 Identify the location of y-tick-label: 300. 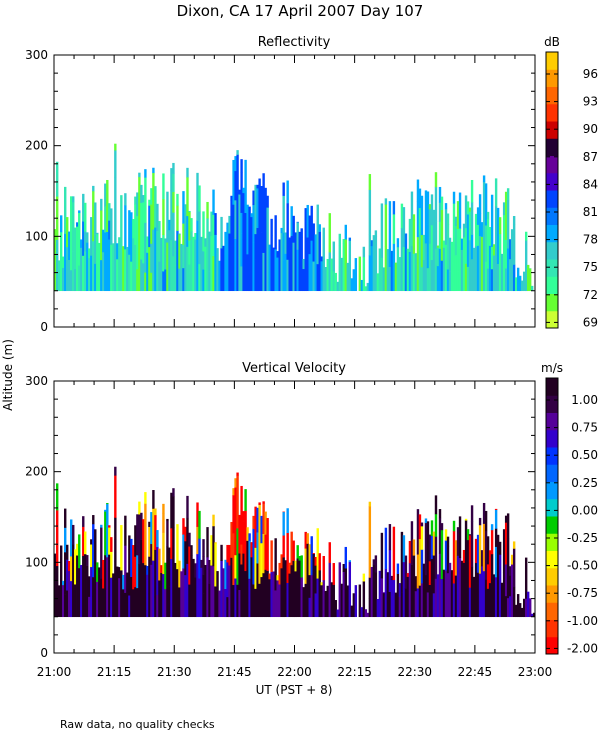
(36, 55).